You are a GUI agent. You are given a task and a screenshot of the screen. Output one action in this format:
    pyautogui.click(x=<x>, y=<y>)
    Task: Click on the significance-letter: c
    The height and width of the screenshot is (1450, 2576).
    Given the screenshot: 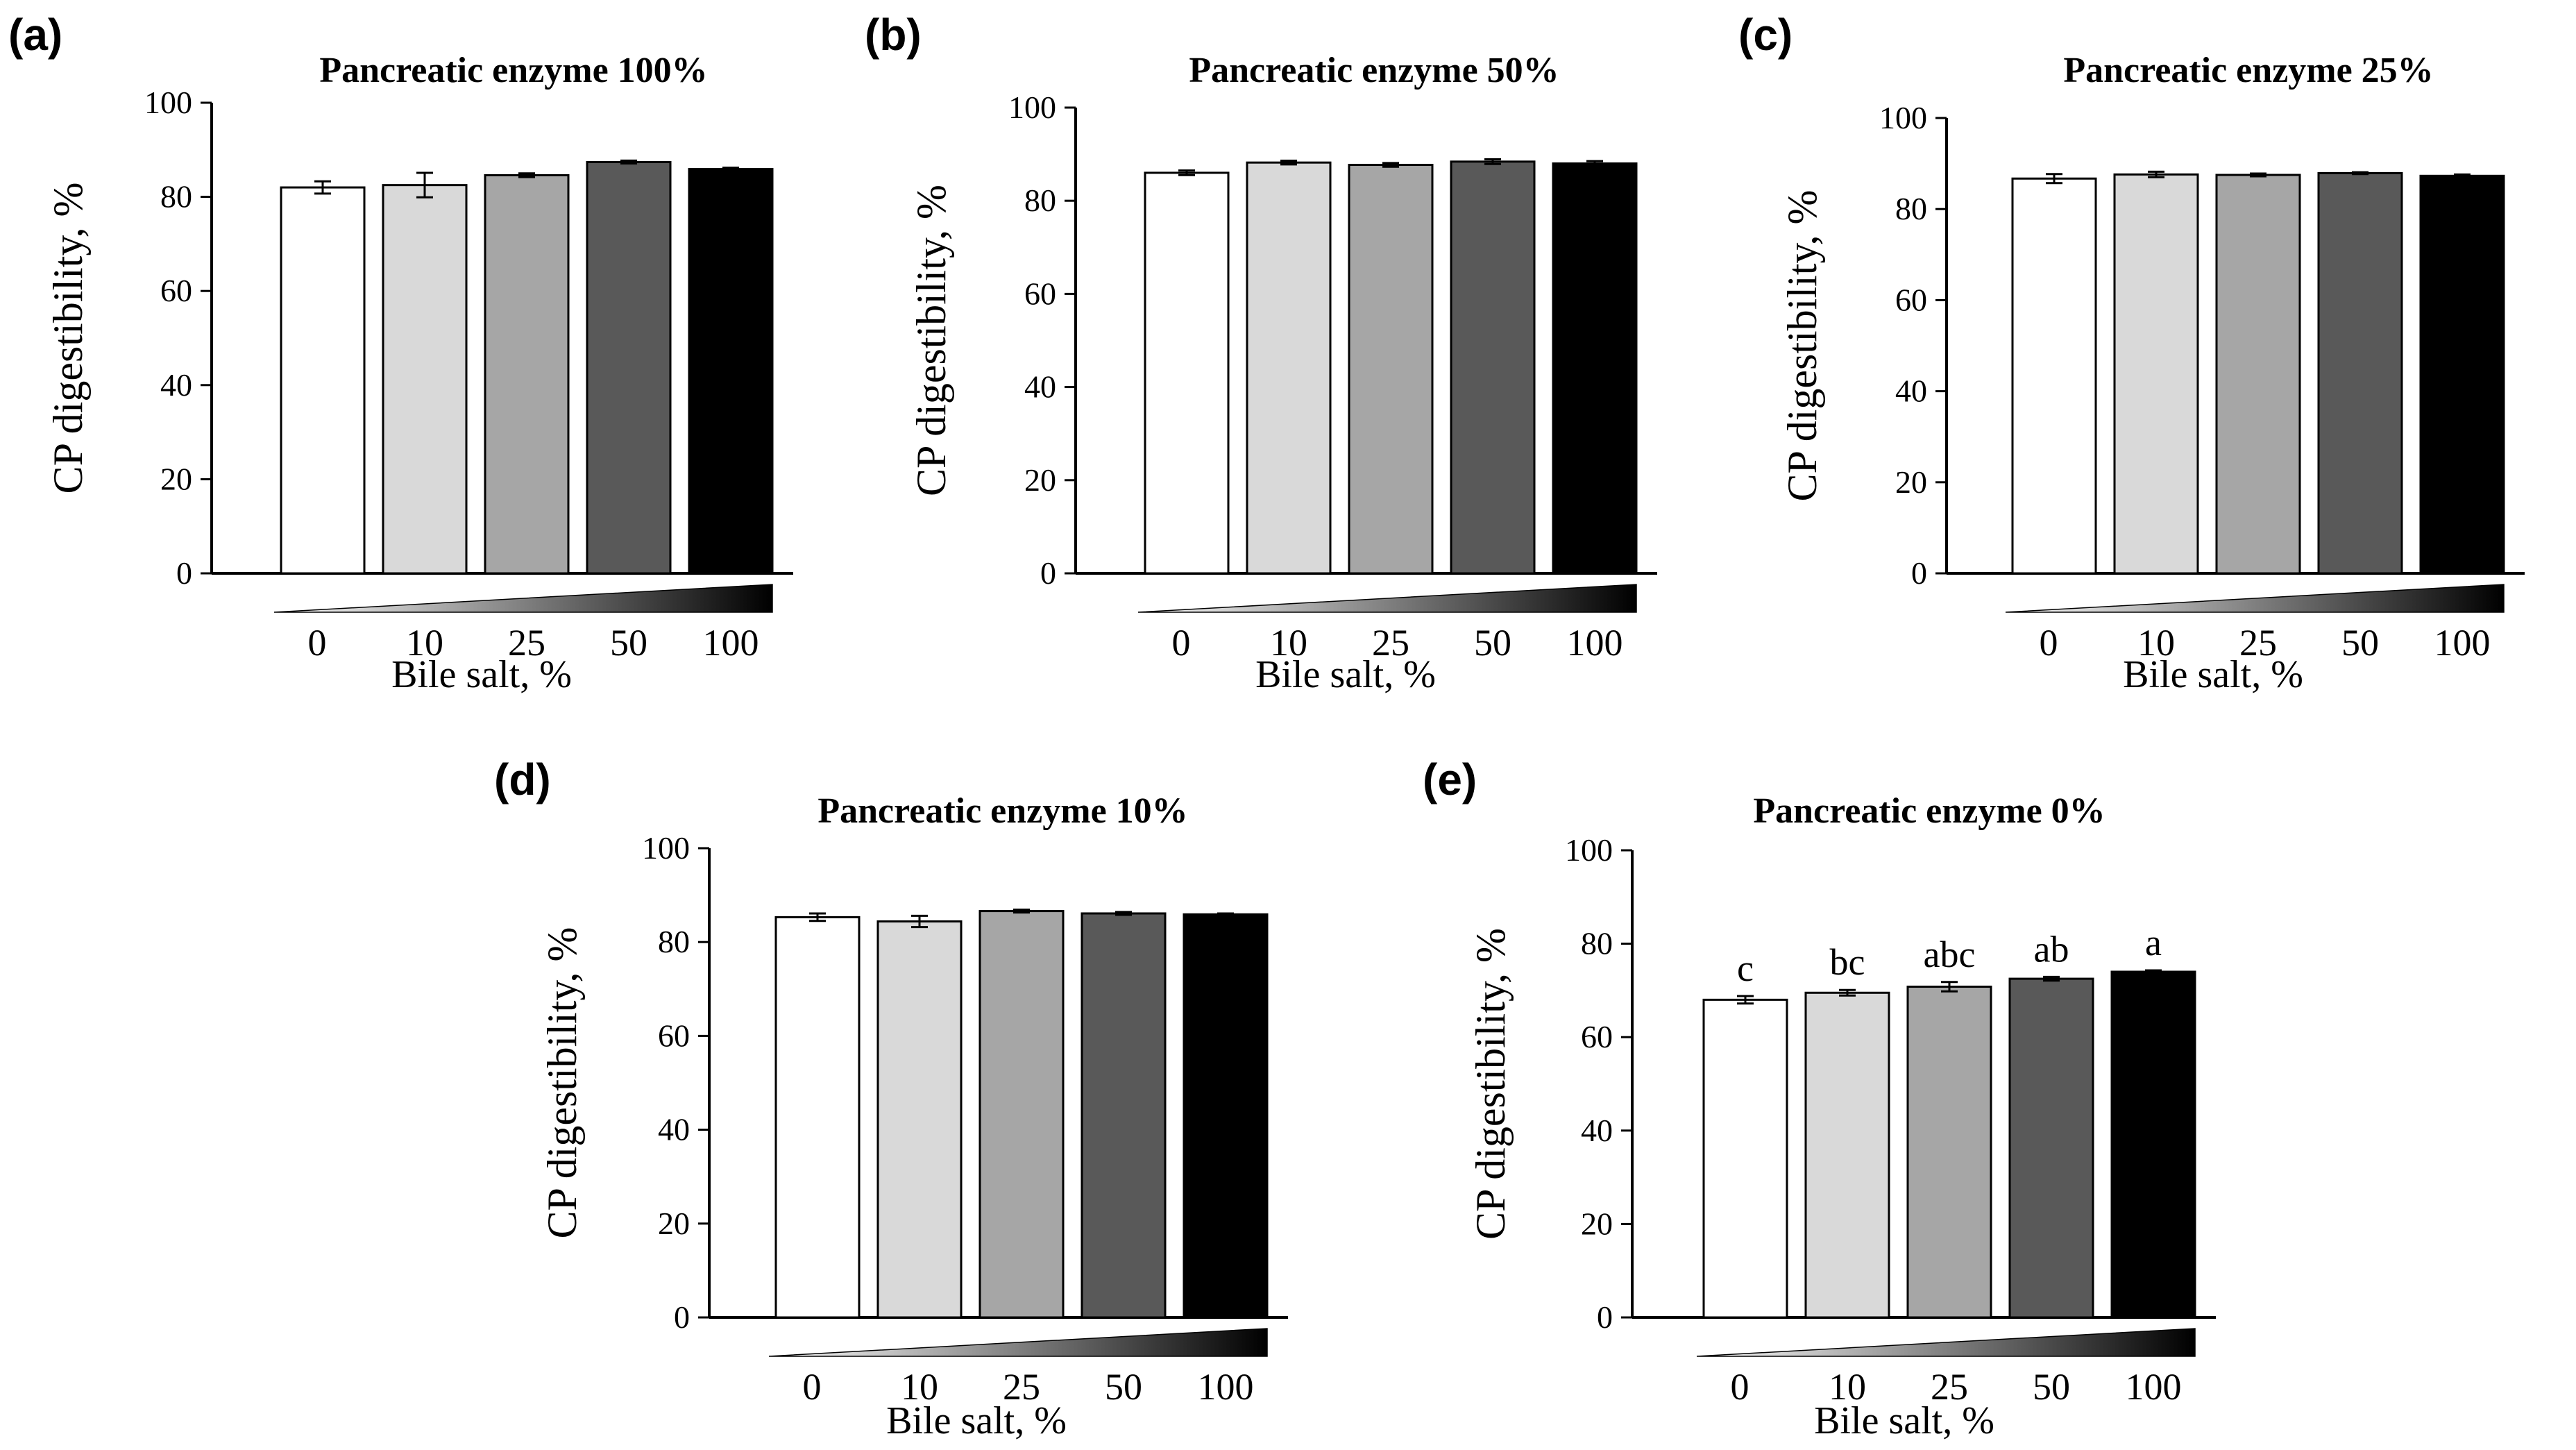 What is the action you would take?
    pyautogui.click(x=1745, y=968)
    